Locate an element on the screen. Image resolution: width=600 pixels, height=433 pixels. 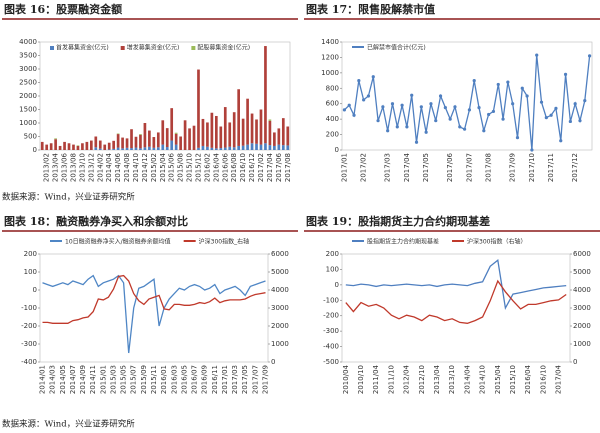
x-tick-label: 2014/03 is located at coordinates (53, 379).